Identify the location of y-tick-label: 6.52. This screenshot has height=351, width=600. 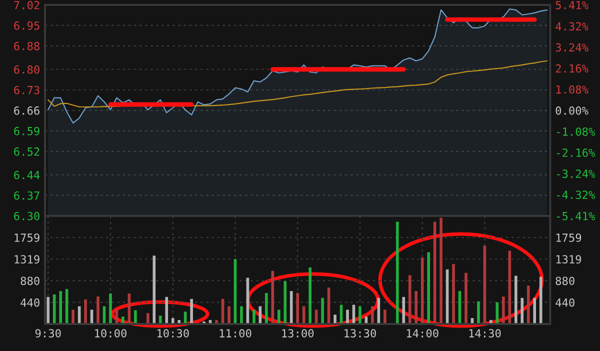
(27, 151).